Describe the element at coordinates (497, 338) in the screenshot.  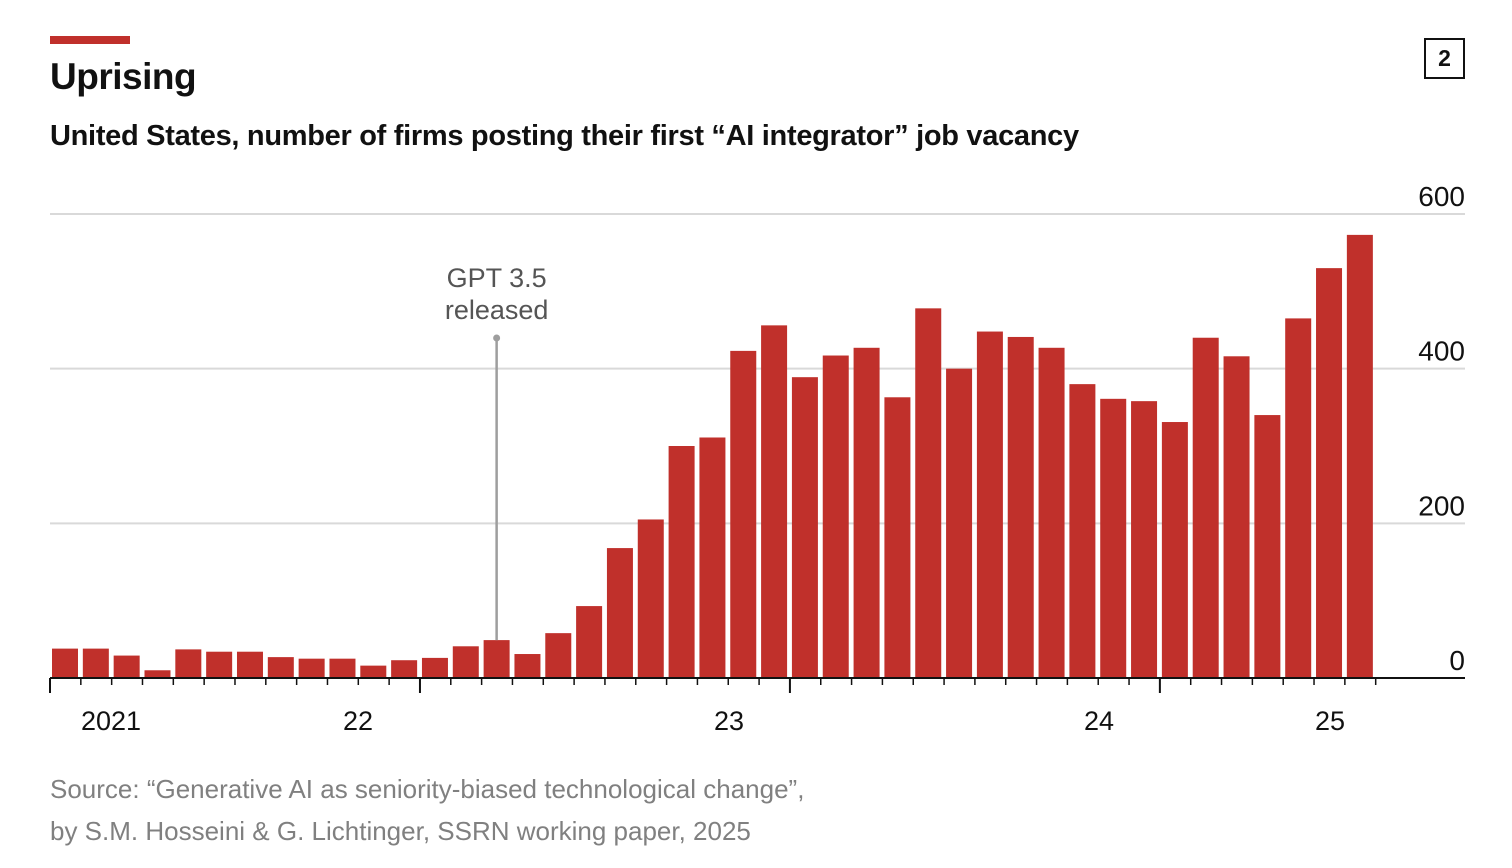
I see `annotation-dot` at that location.